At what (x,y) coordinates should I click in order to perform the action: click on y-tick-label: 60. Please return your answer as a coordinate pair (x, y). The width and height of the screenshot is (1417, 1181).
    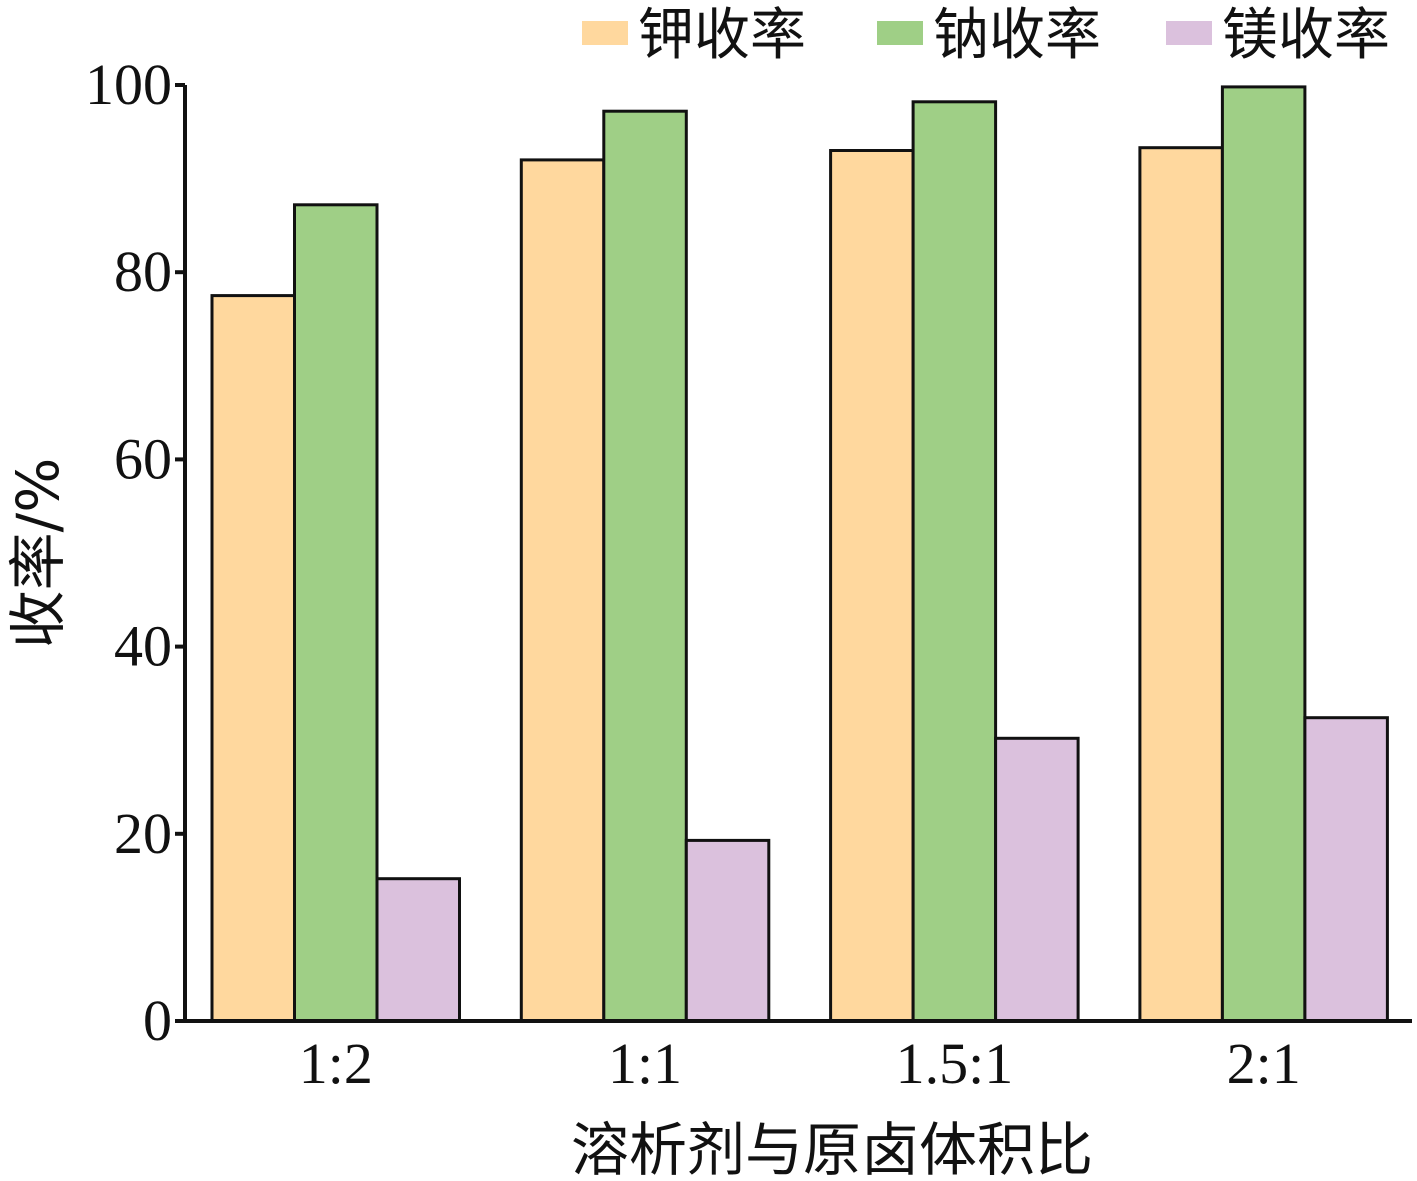
    Looking at the image, I should click on (143, 458).